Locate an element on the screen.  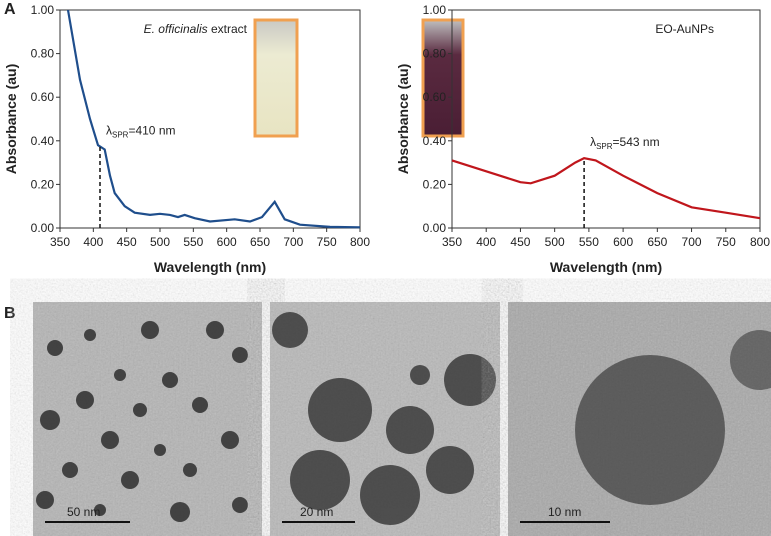
annotation-text: =410 nm is located at coordinates (151, 130).